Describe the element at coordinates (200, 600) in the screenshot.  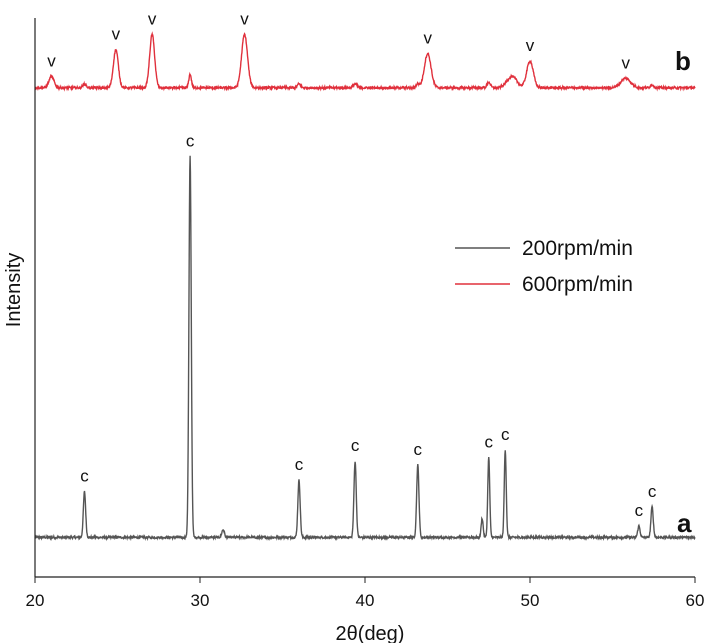
I see `x-tick-label: 30` at that location.